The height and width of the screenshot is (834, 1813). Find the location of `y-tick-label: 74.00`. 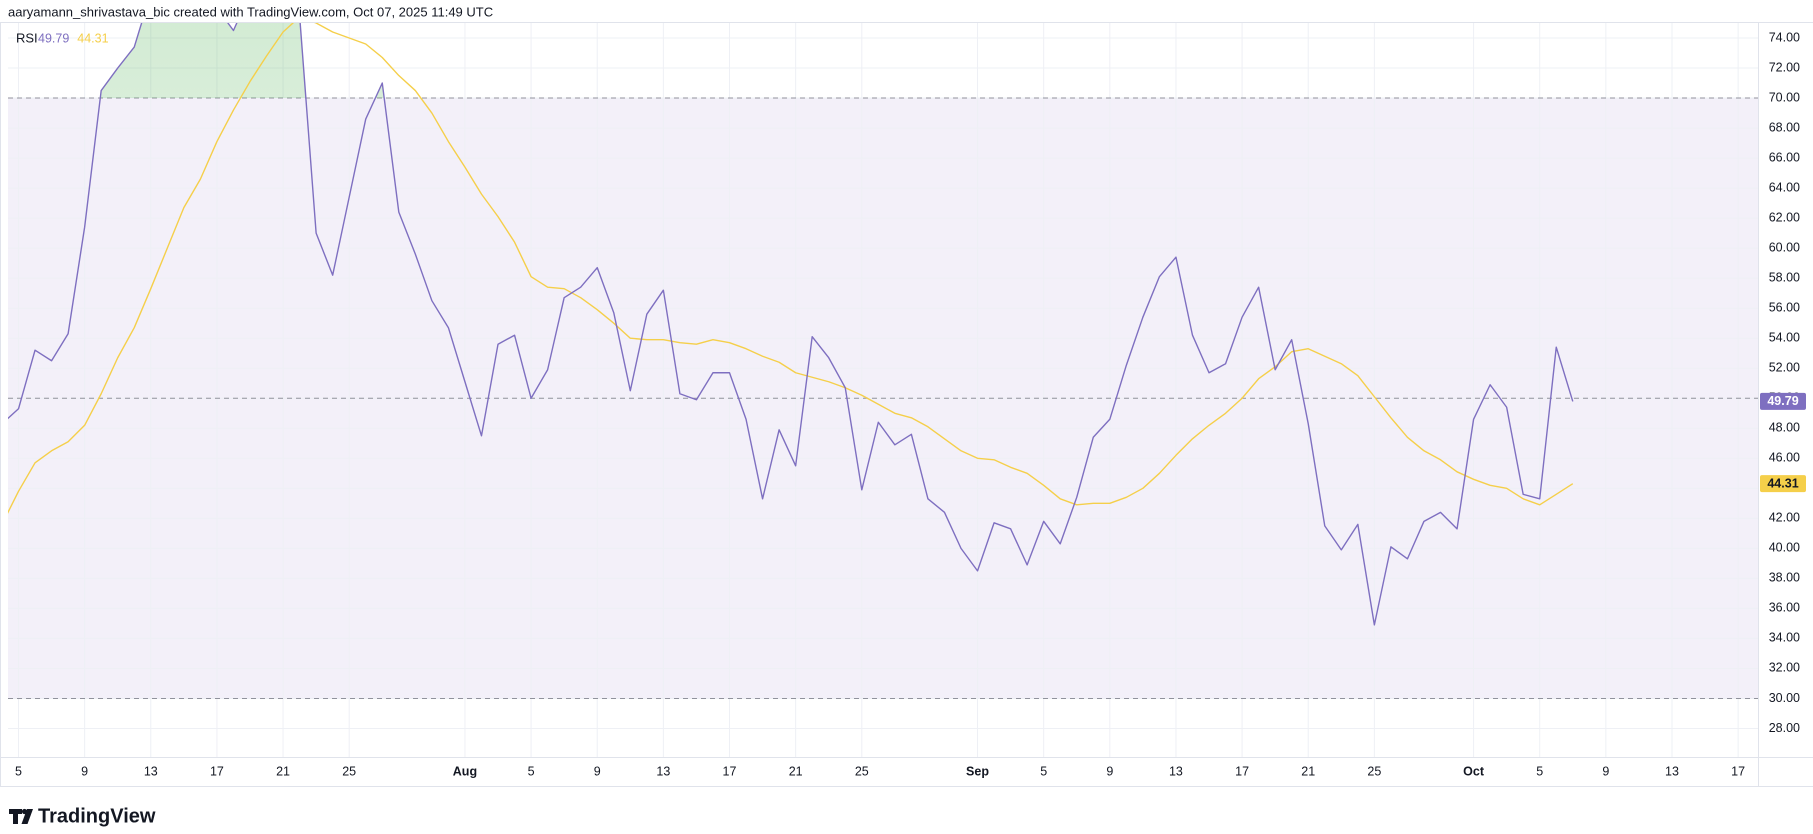

y-tick-label: 74.00 is located at coordinates (1784, 37).